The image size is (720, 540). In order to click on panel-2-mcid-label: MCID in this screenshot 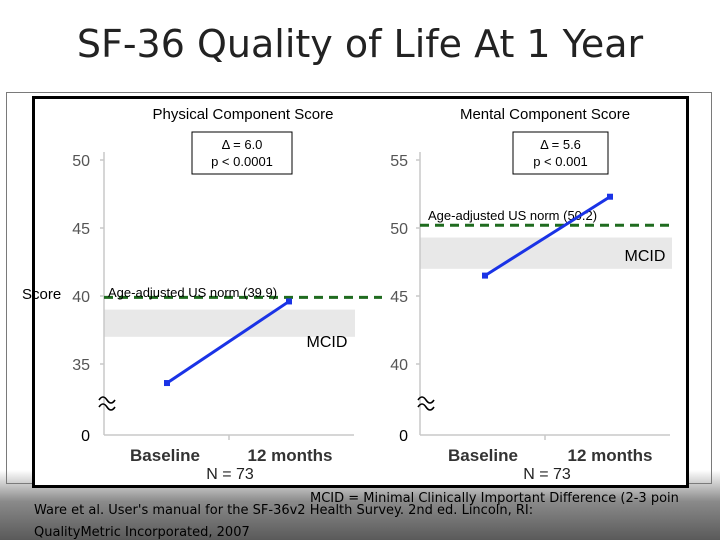, I will do `click(645, 256)`.